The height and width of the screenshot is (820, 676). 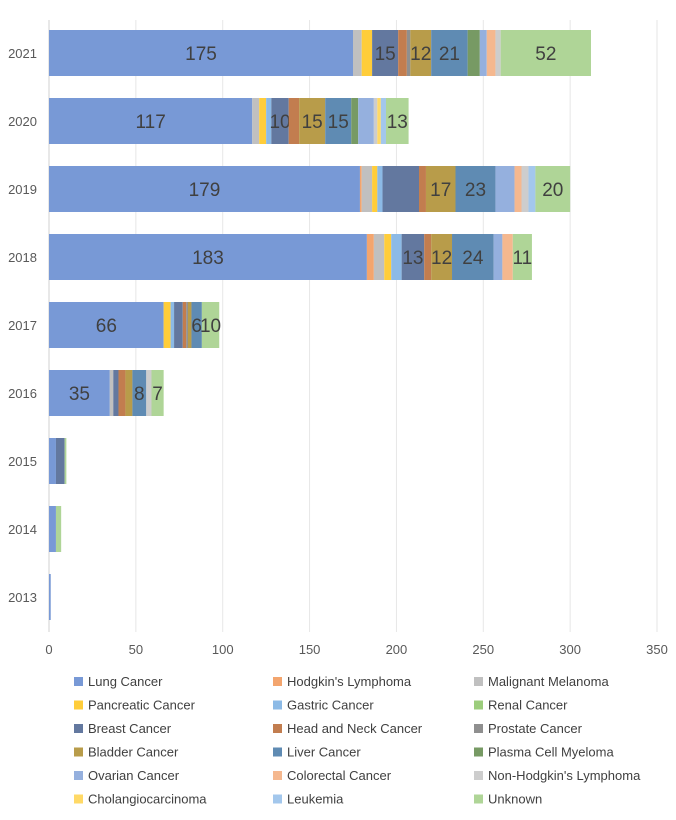 I want to click on data-label: 24, so click(x=473, y=258).